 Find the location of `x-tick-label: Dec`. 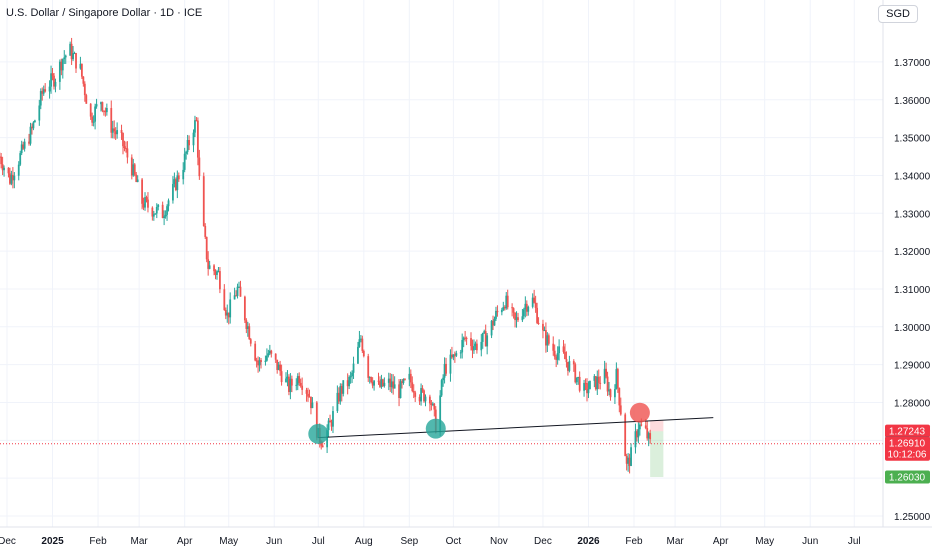

x-tick-label: Dec is located at coordinates (8, 541).